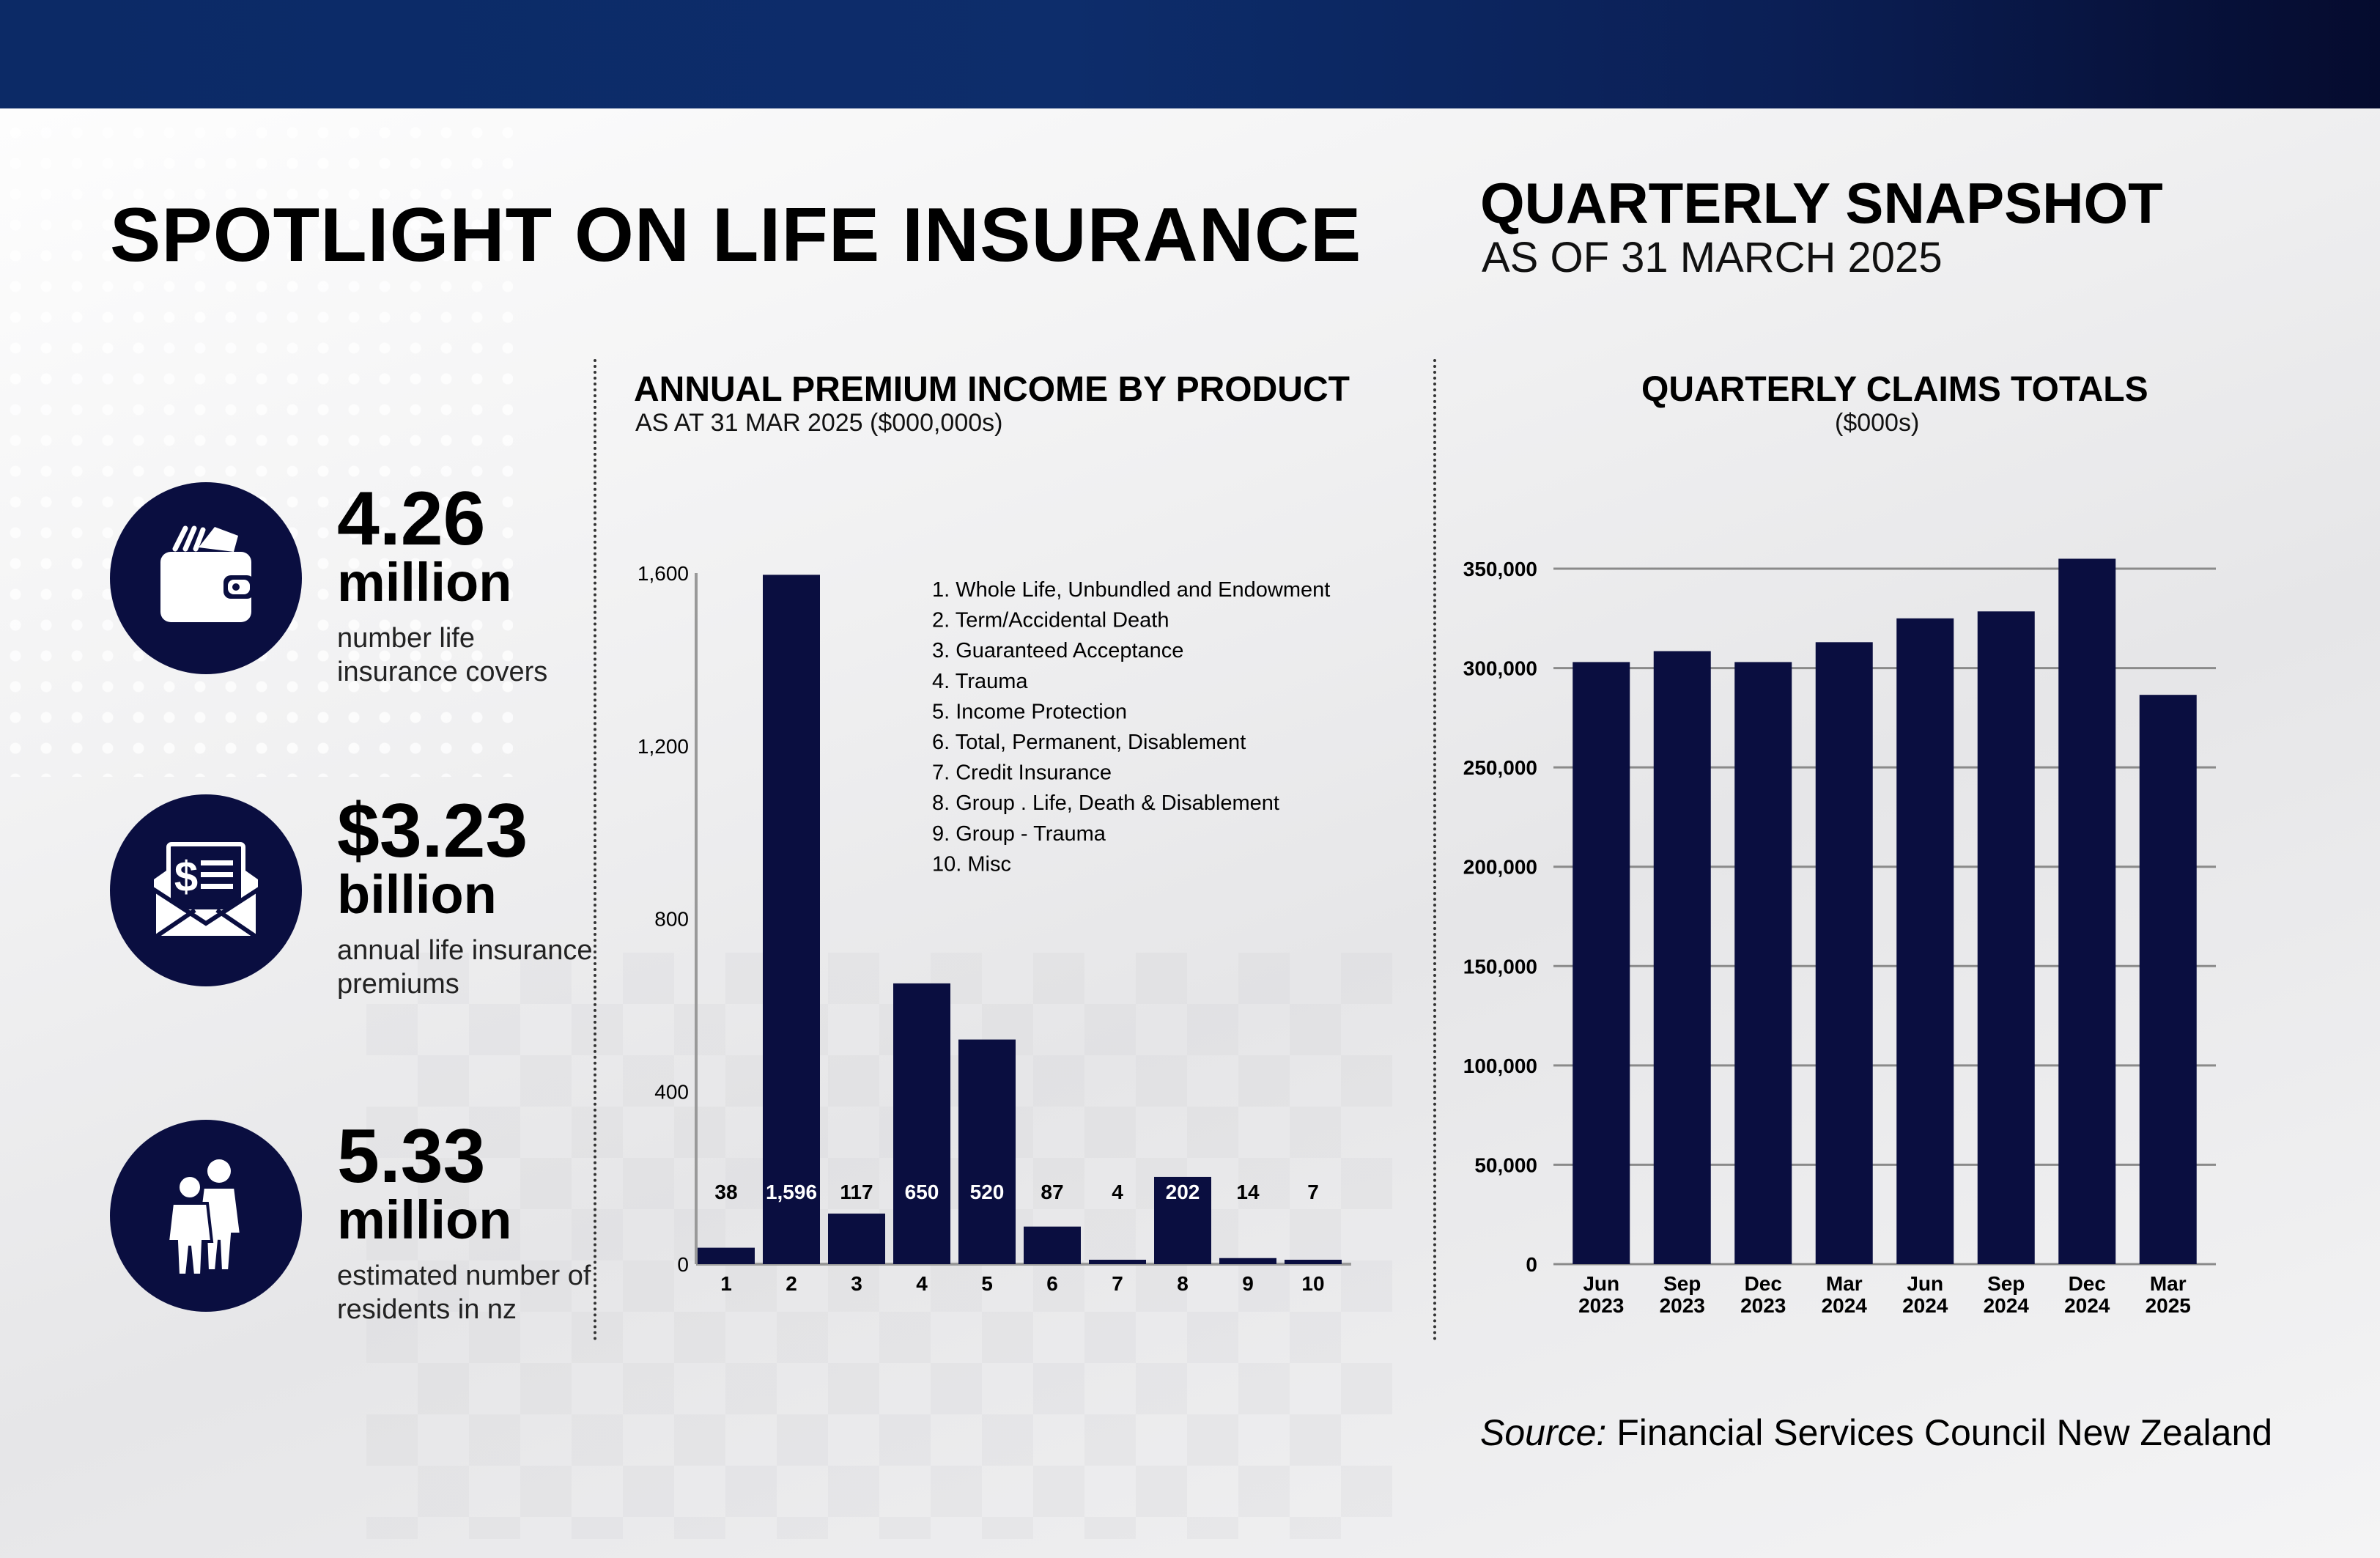 This screenshot has width=2380, height=1558. I want to click on stat-icon-circle: $, so click(206, 890).